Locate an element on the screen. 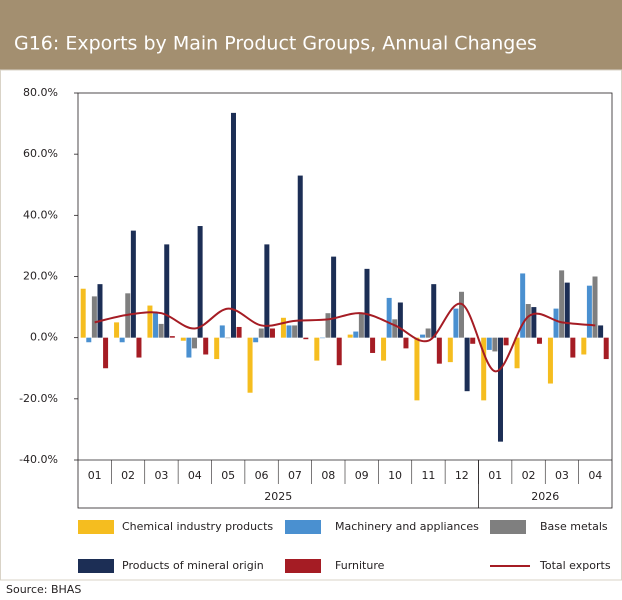 This screenshot has height=600, width=622. legend-label: Machinery and appliances is located at coordinates (407, 526).